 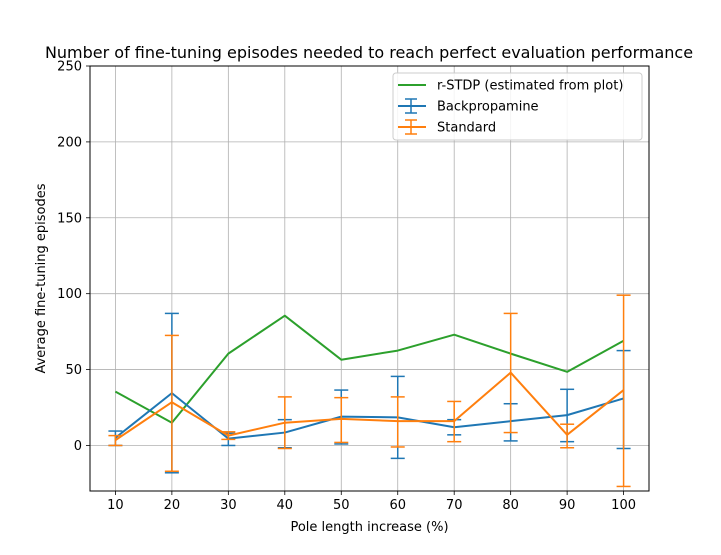 I want to click on legend-label: r-STDP (estimated from plot), so click(x=530, y=86).